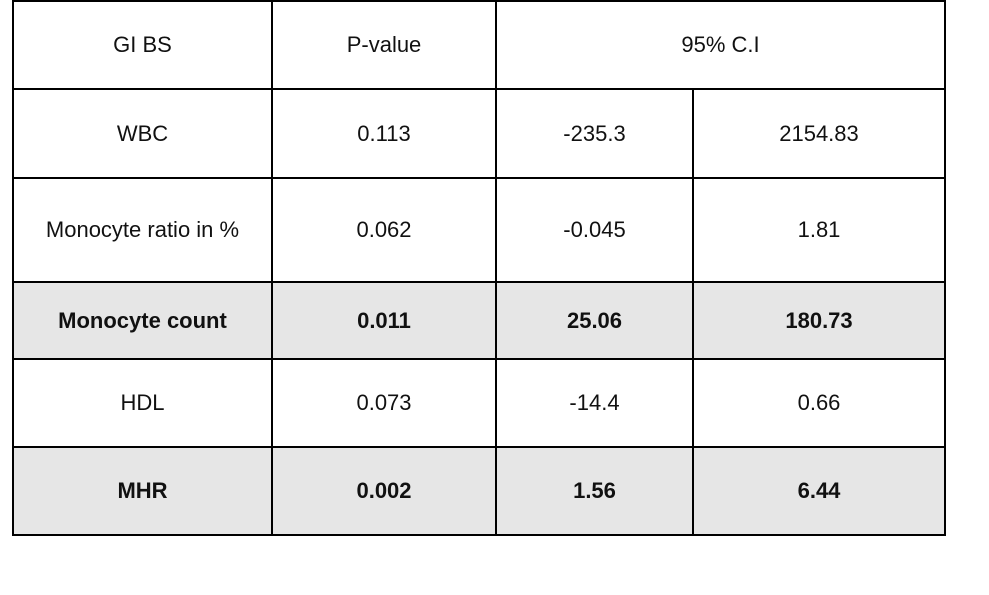 The height and width of the screenshot is (595, 989). What do you see at coordinates (142, 45) in the screenshot?
I see `header-cell: GI BS` at bounding box center [142, 45].